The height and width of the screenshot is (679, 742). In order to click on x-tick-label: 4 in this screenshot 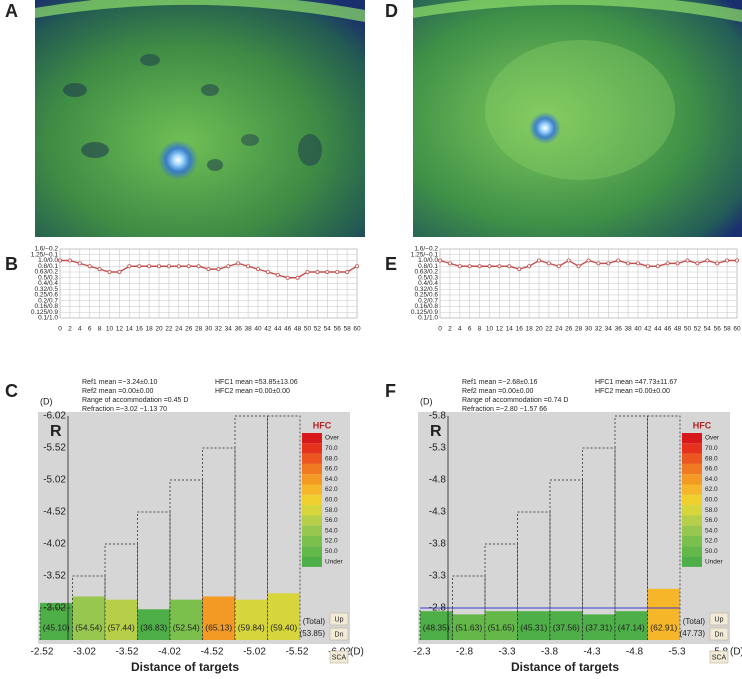, I will do `click(460, 329)`.